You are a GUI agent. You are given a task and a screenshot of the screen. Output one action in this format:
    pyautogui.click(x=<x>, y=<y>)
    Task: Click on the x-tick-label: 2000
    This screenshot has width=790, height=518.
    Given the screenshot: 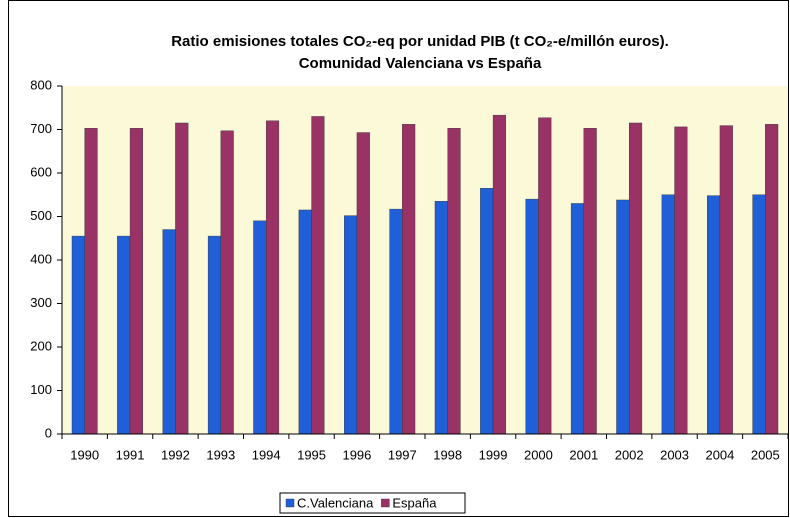 What is the action you would take?
    pyautogui.click(x=538, y=454)
    